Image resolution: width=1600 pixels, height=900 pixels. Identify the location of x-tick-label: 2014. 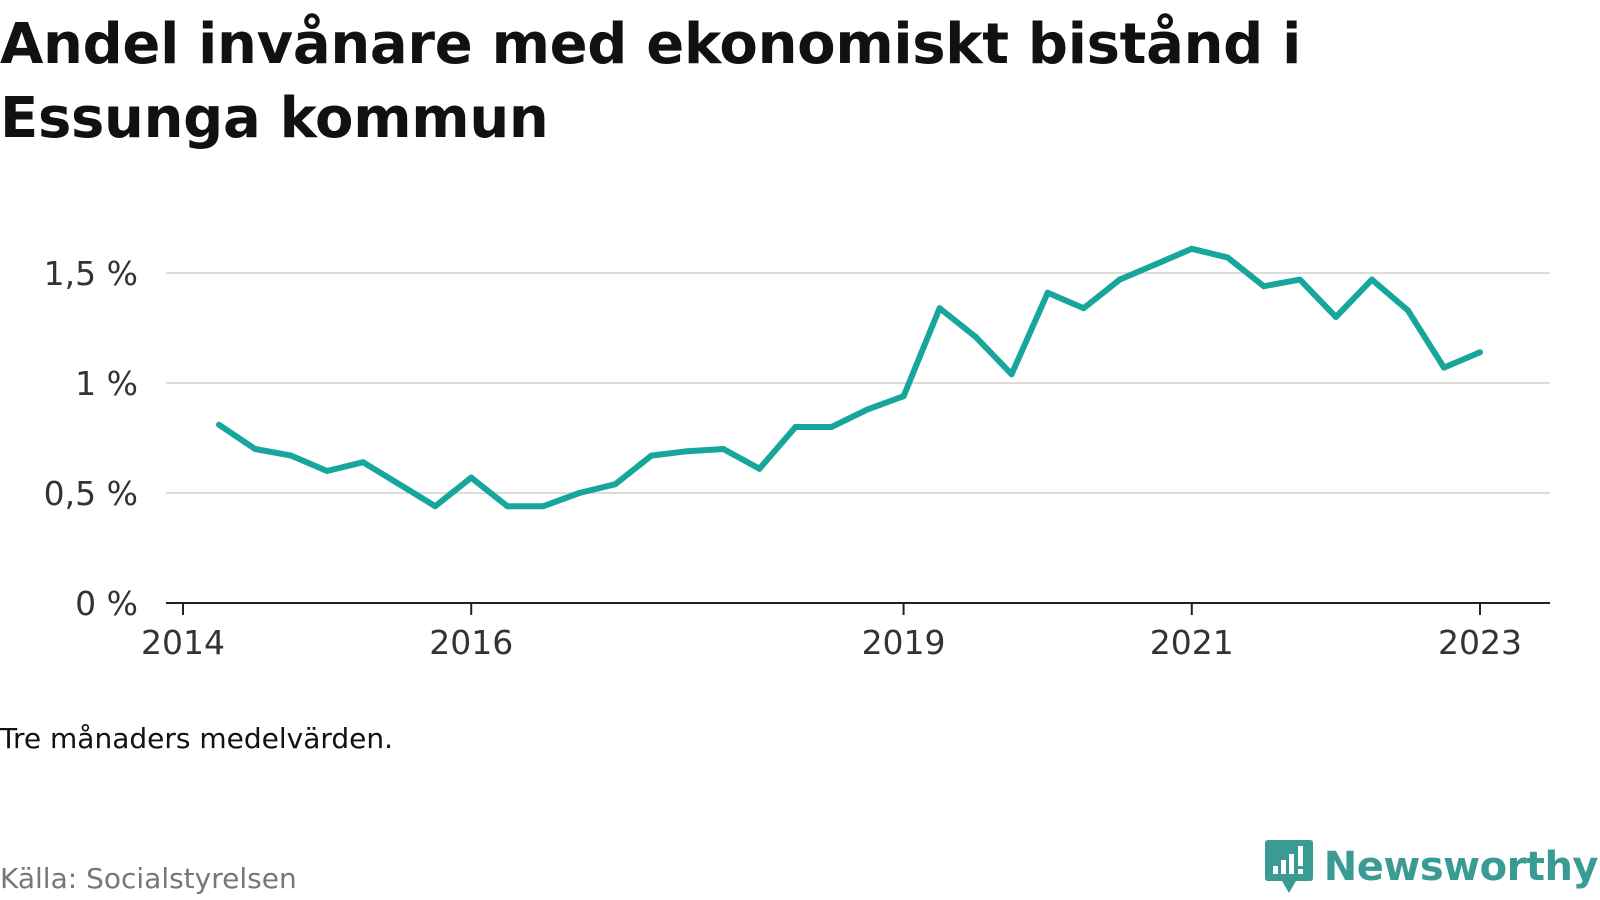
(183, 642).